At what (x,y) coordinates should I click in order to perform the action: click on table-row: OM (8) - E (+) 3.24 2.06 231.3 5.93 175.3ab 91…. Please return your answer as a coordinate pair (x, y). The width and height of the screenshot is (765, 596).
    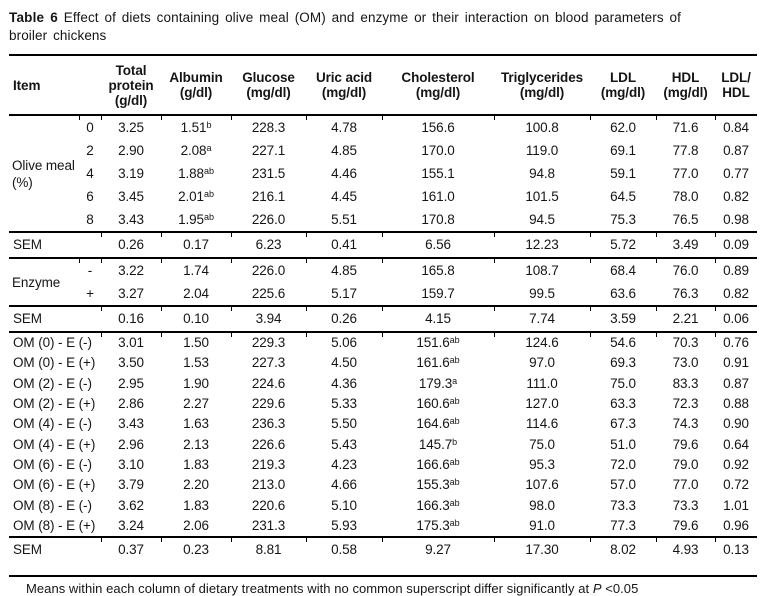
    Looking at the image, I should click on (383, 526).